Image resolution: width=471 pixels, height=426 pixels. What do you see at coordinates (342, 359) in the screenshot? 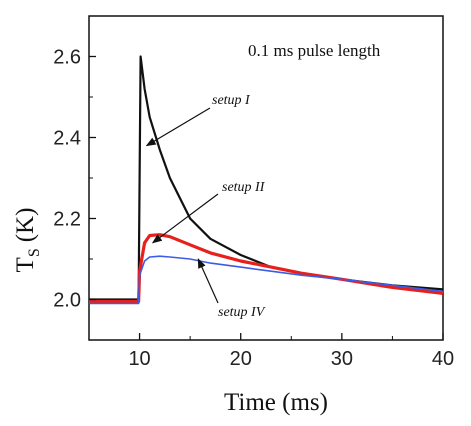
I see `x-tick-label: 30` at bounding box center [342, 359].